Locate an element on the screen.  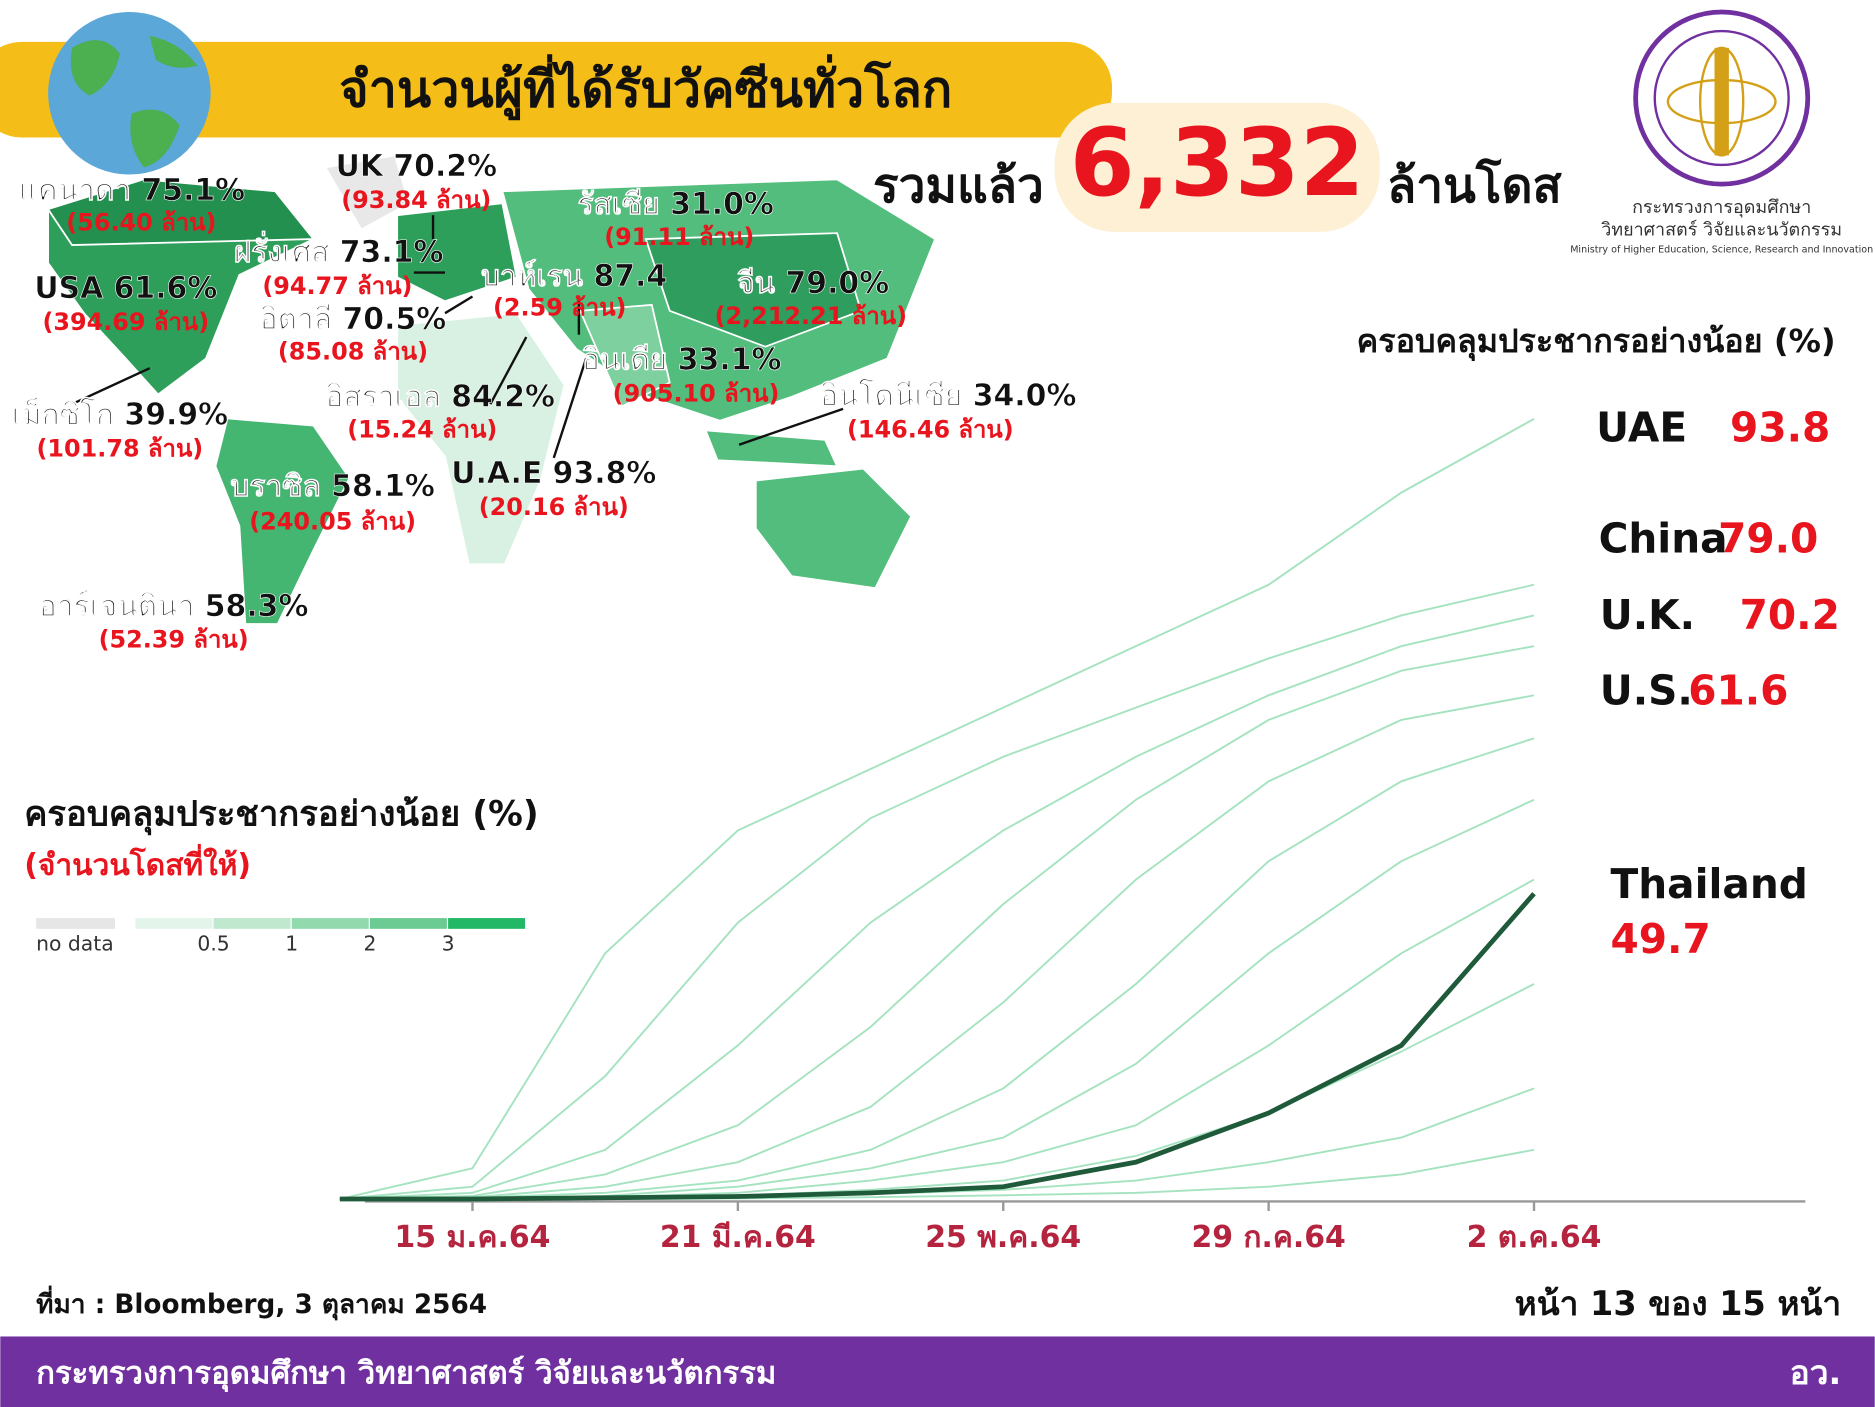
total-value: 6,332 is located at coordinates (1217, 162).